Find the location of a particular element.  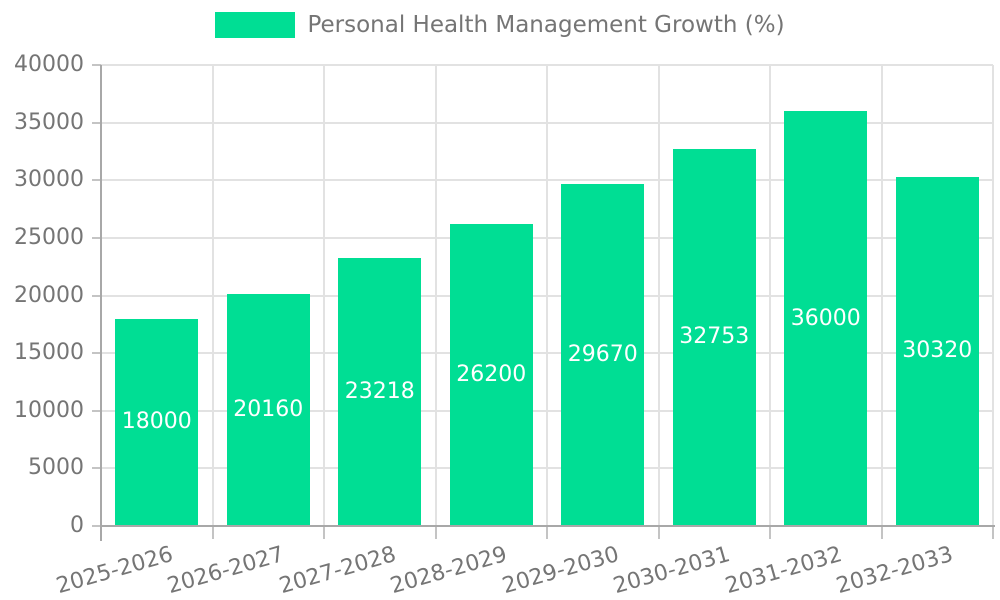

bar-value-label: 18000 is located at coordinates (156, 422).